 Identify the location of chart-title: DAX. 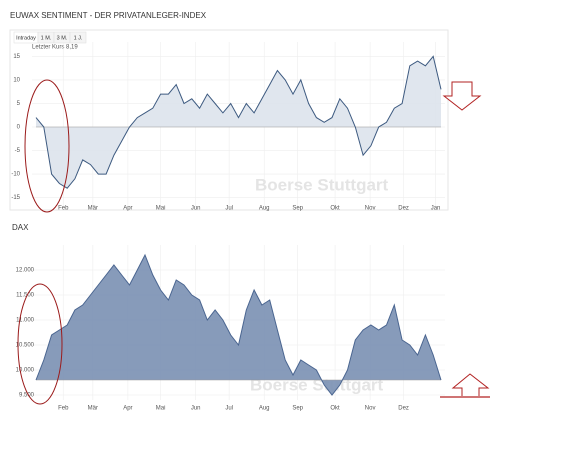
(20, 227).